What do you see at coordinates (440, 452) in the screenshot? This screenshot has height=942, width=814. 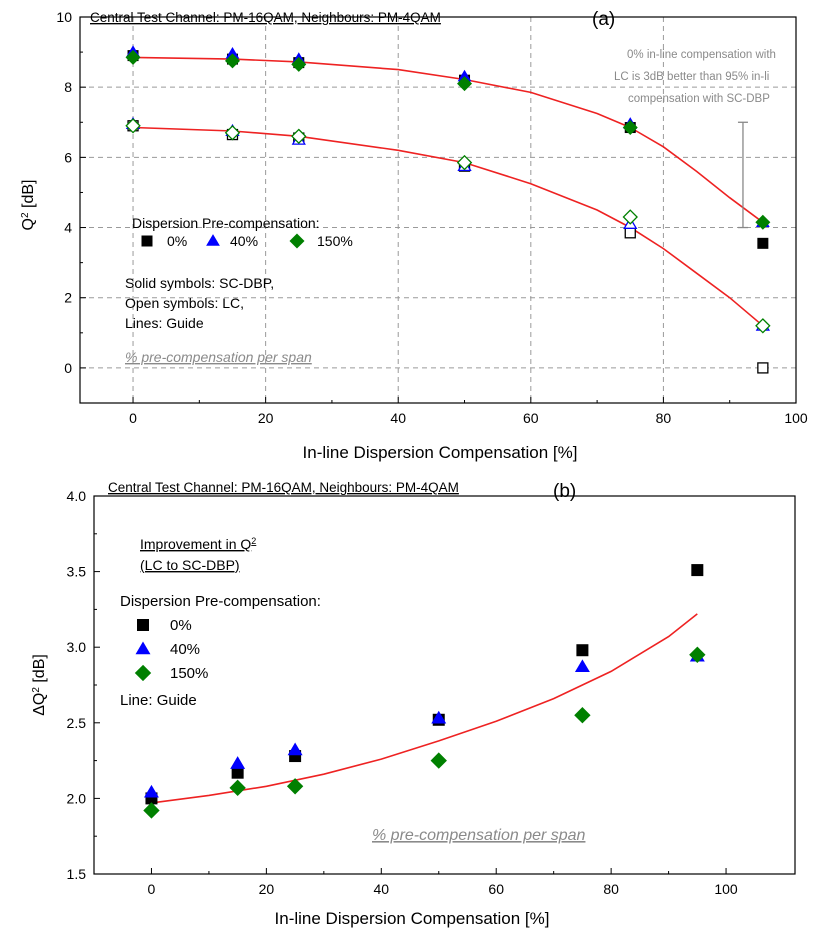 I see `x-axis-label-a: In-line Dispersion Compensation [%]` at bounding box center [440, 452].